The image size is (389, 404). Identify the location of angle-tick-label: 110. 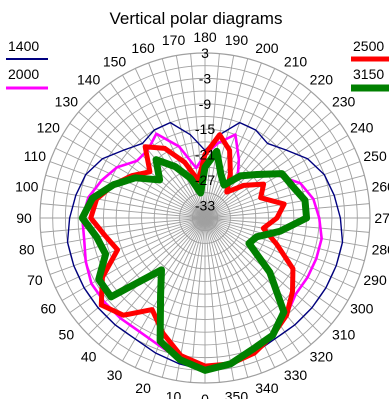
(35, 156).